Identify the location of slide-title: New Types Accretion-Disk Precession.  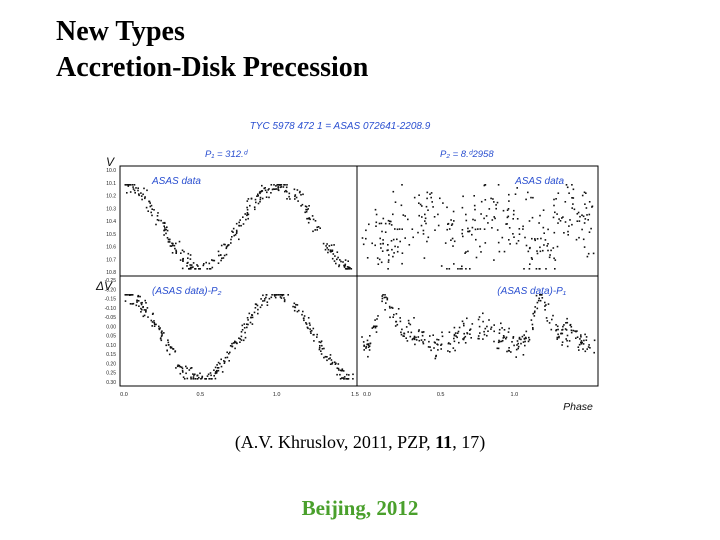
(212, 50).